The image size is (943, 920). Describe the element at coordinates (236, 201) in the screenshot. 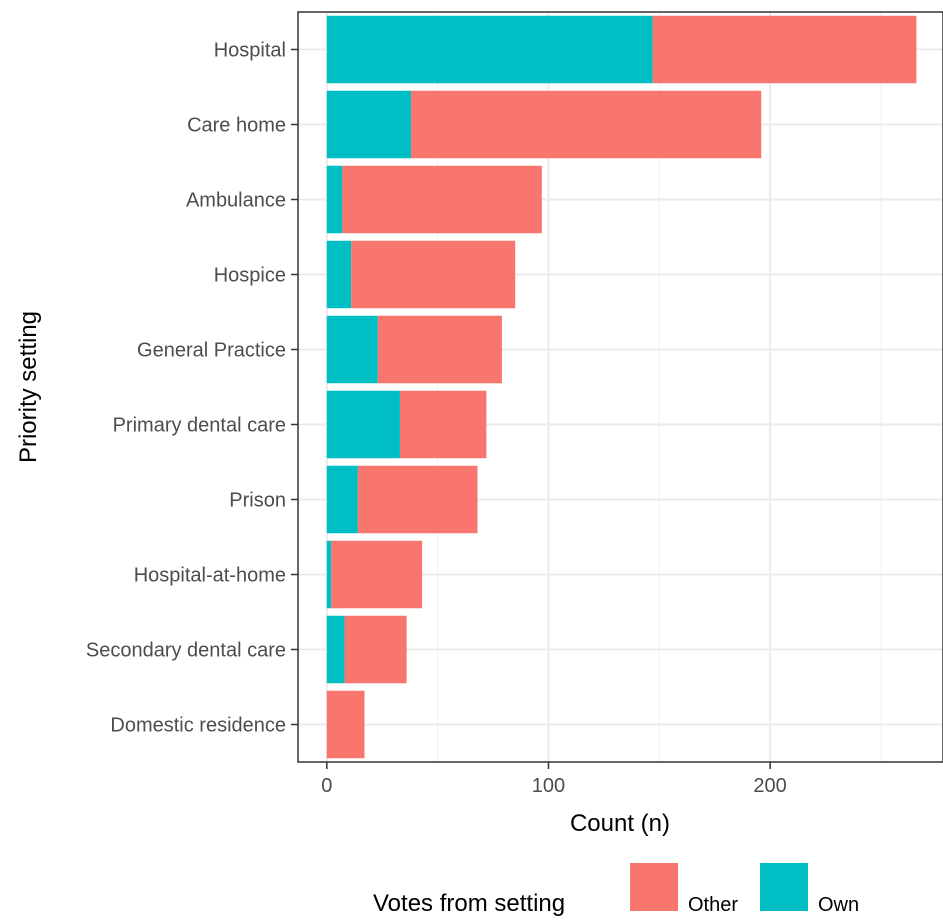

I see `y-tick-label-ambulance: Ambulance` at that location.